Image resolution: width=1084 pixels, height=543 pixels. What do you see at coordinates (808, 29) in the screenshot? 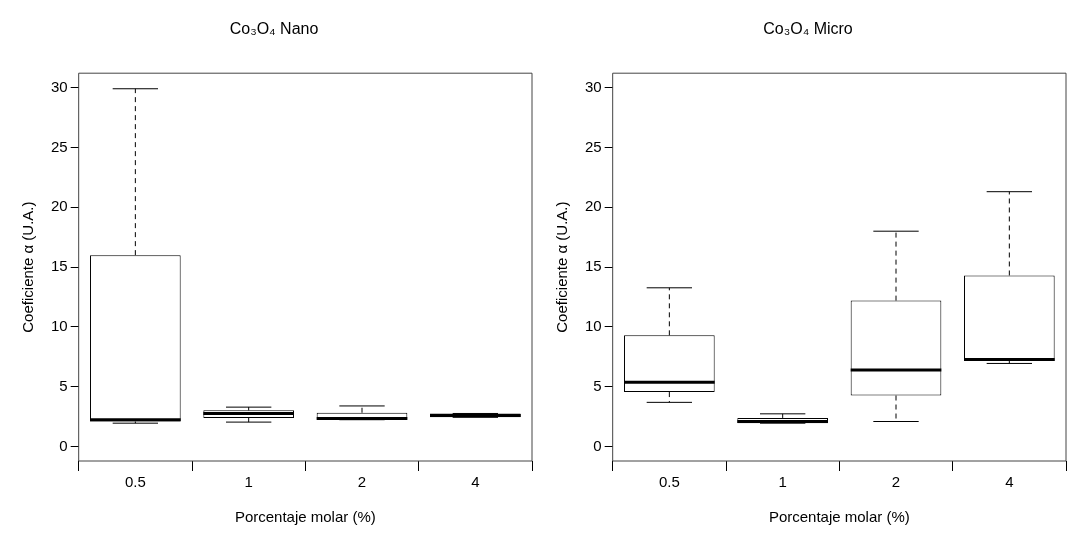
I see `chart-title: Co₃O₄ Micro` at bounding box center [808, 29].